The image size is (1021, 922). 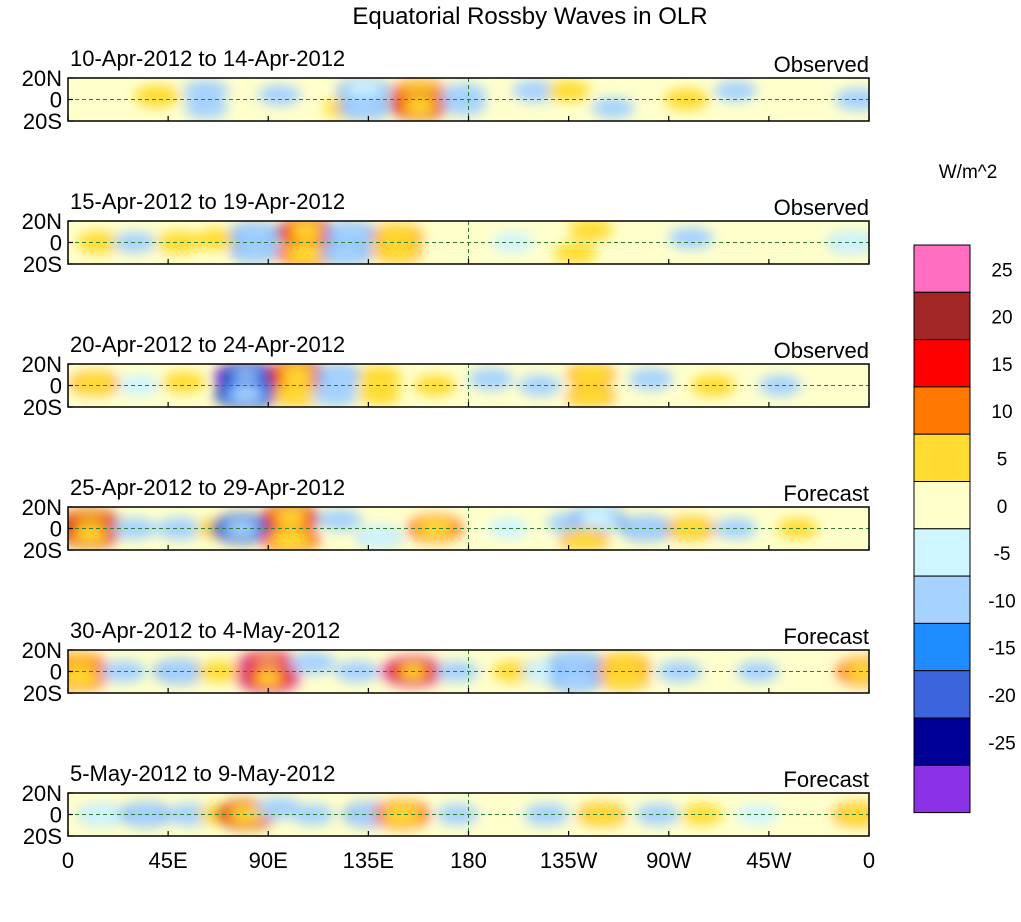 What do you see at coordinates (207, 344) in the screenshot?
I see `panel-date-range: 20-Apr-2012 to 24-Apr-2012` at bounding box center [207, 344].